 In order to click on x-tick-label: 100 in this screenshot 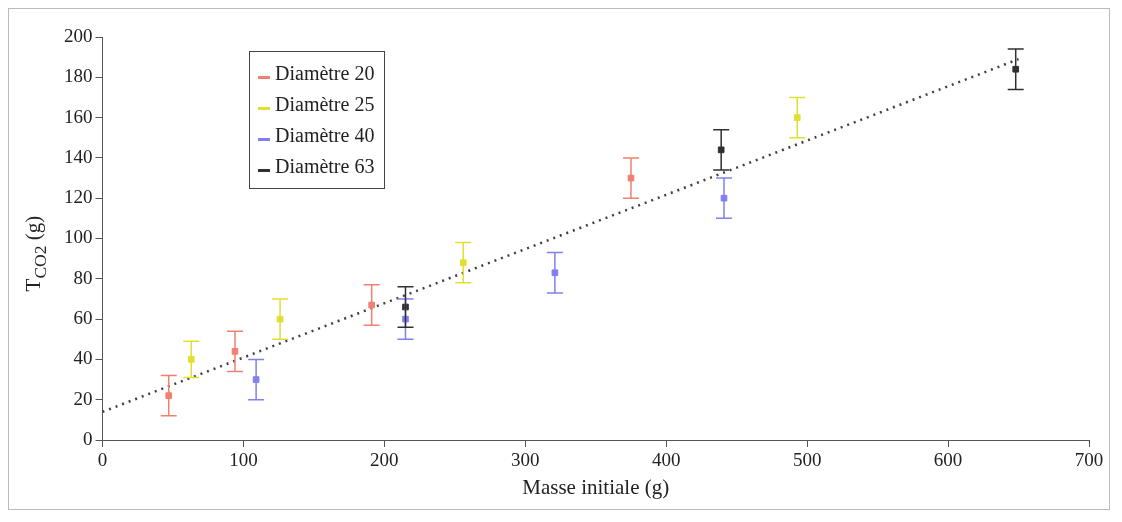, I will do `click(243, 460)`.